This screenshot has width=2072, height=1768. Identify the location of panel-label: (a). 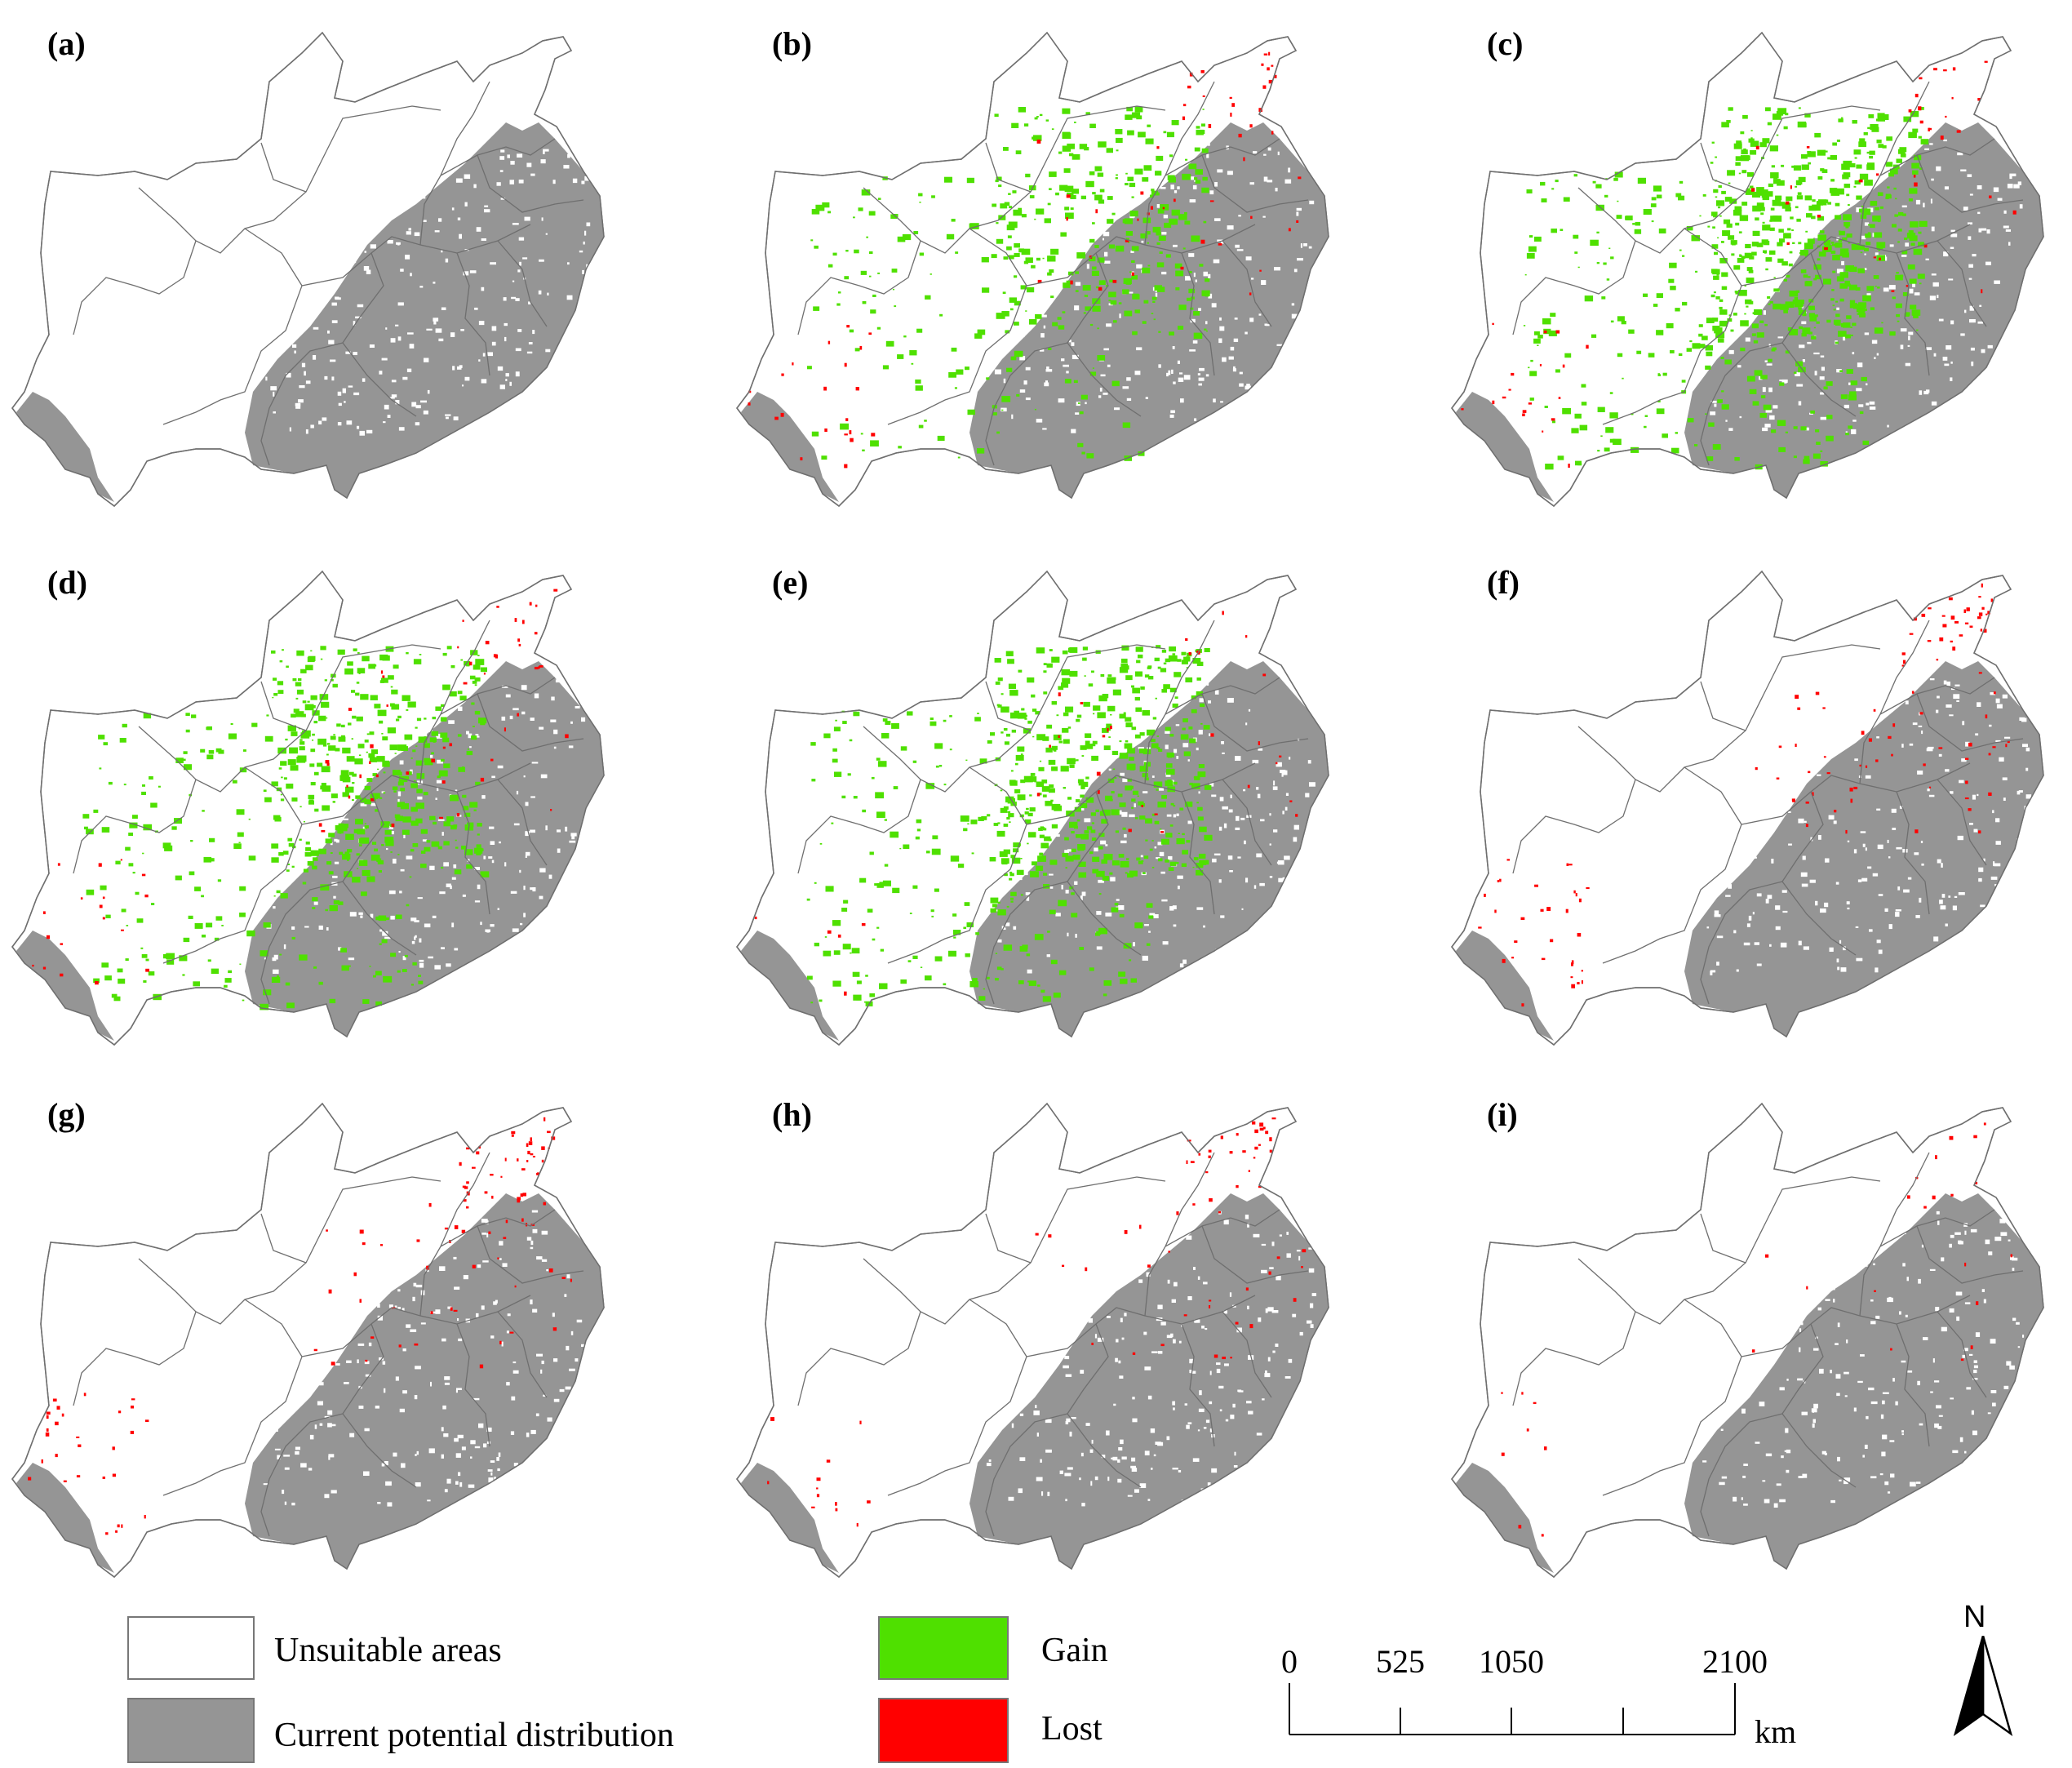
(66, 43).